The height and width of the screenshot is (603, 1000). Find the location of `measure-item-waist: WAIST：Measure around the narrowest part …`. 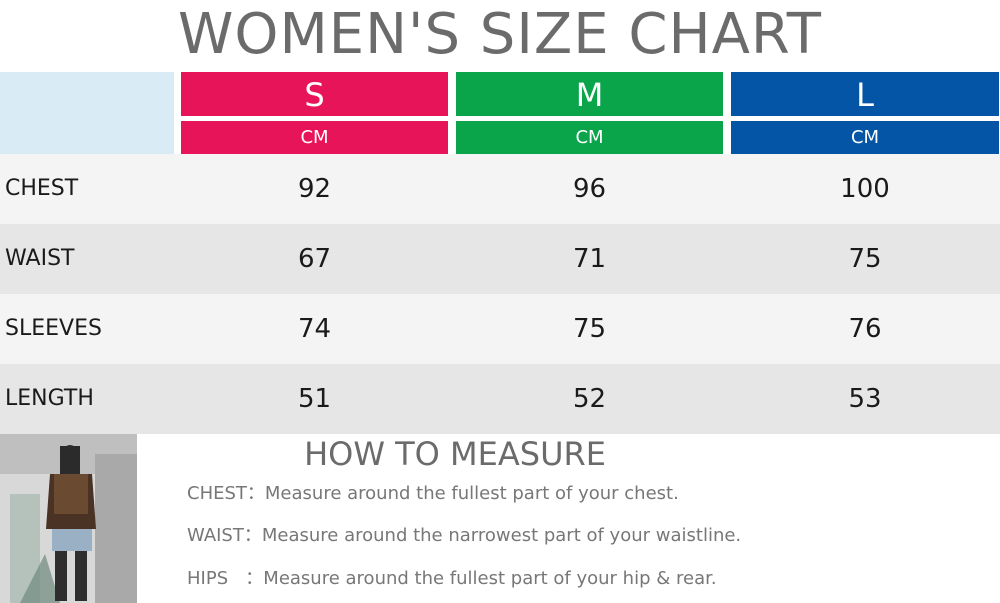

measure-item-waist: WAIST：Measure around the narrowest part … is located at coordinates (464, 536).